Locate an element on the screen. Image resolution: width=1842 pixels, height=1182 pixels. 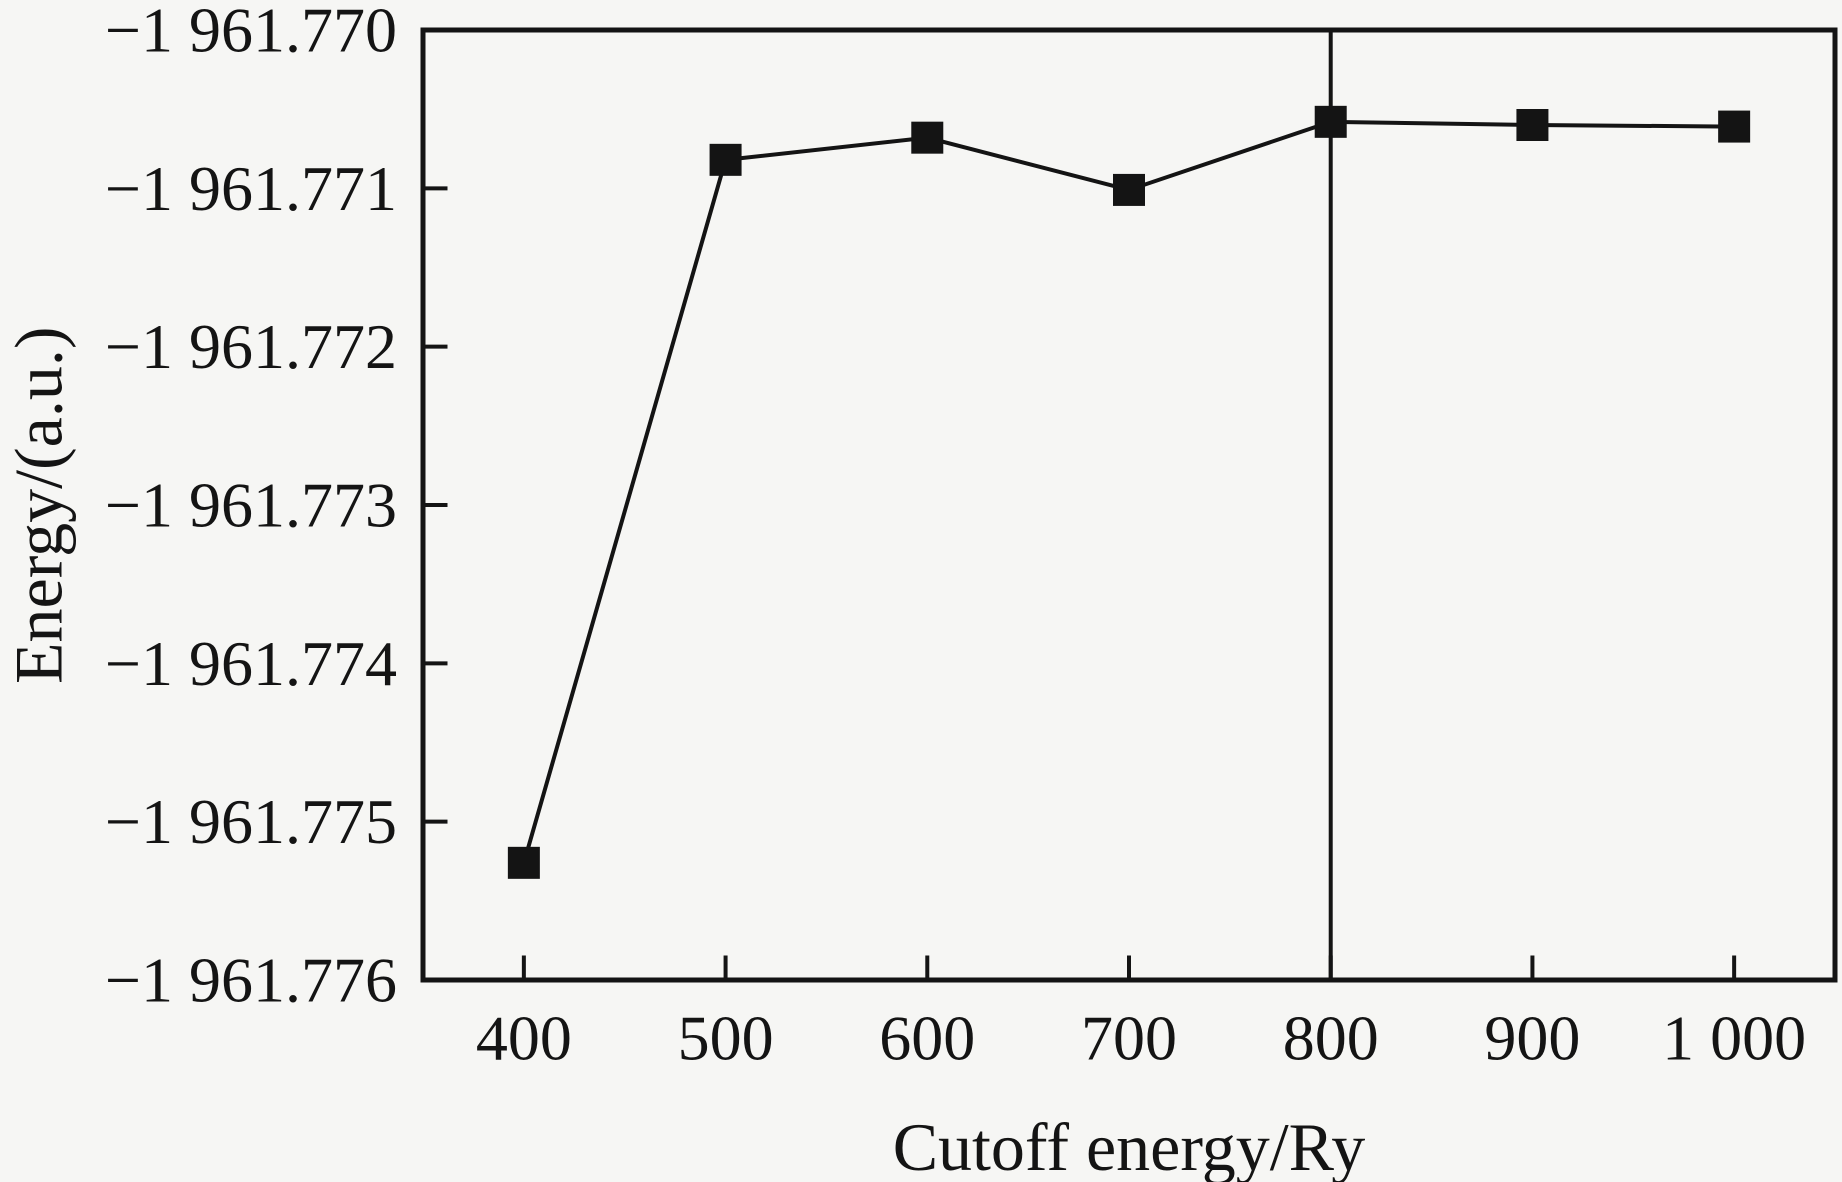
x-tick-label: 700 is located at coordinates (1129, 1038).